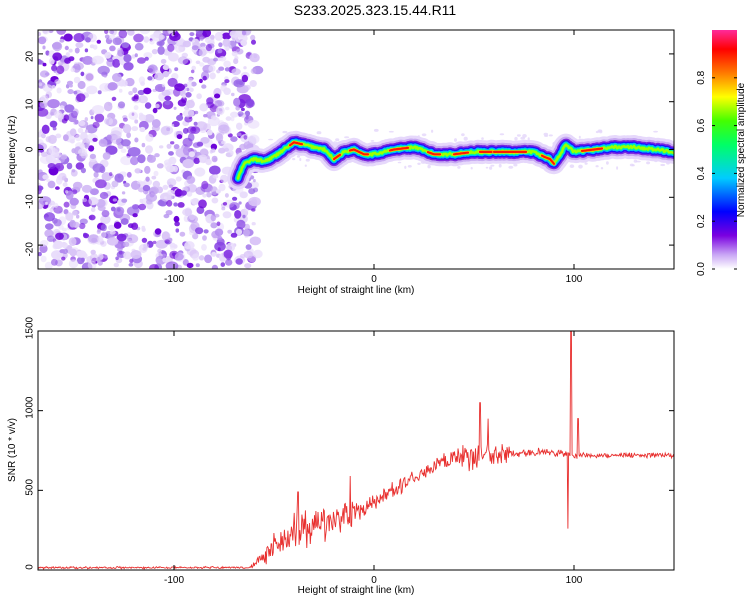 This screenshot has height=600, width=750. What do you see at coordinates (30, 104) in the screenshot?
I see `spectrogram-ytick-label: 10` at bounding box center [30, 104].